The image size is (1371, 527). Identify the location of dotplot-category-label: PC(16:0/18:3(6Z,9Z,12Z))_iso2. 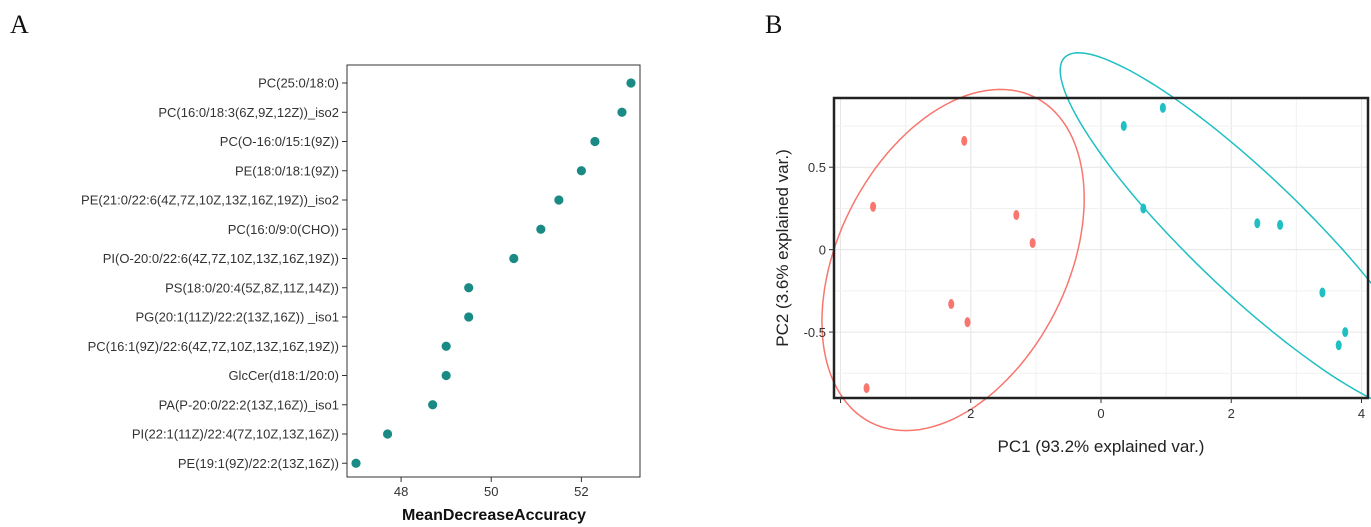
(248, 112).